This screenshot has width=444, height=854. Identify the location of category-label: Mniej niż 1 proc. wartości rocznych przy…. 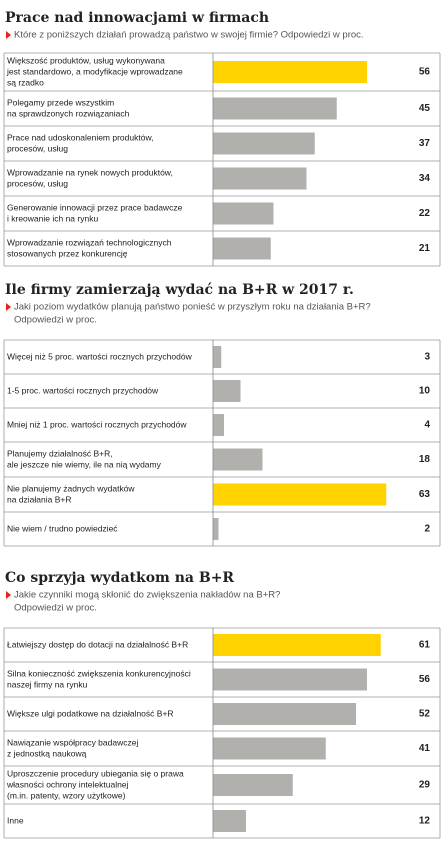
(97, 424).